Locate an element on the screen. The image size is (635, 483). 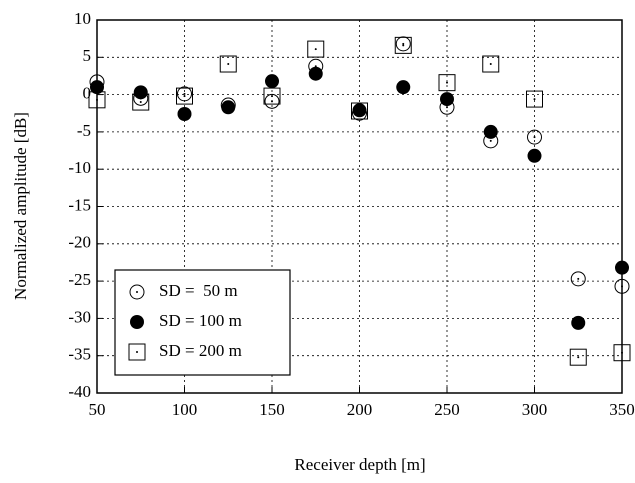
x-tick-label: 200 is located at coordinates (360, 409).